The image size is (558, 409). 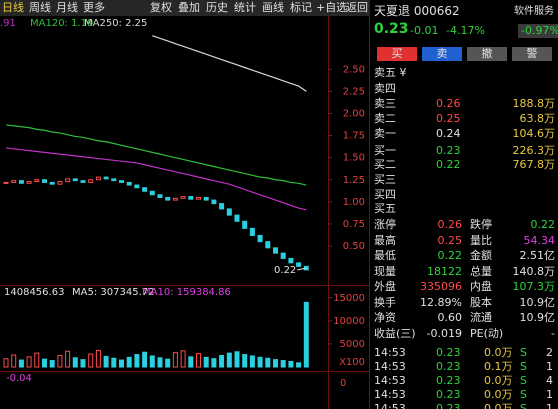 What do you see at coordinates (385, 179) in the screenshot?
I see `book-label: 买三` at bounding box center [385, 179].